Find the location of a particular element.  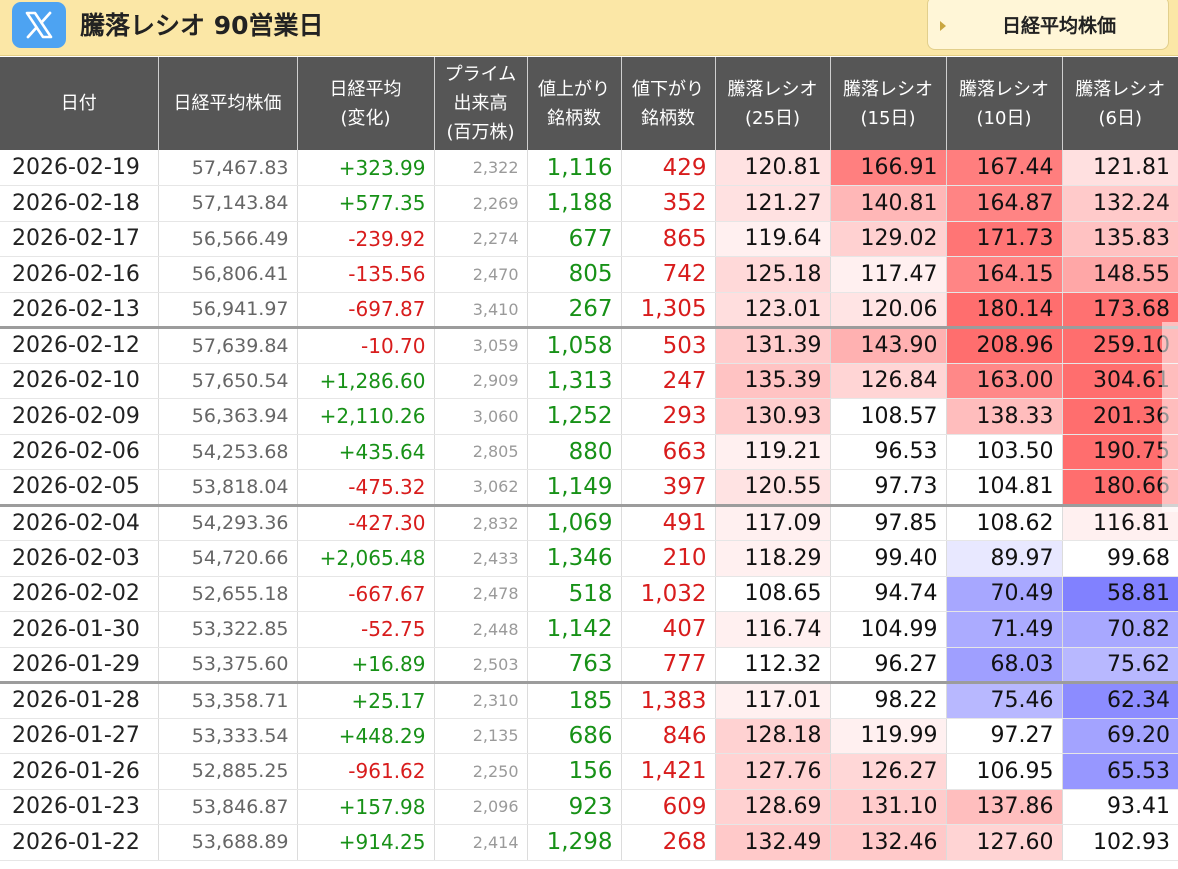

date-cell: 2026-02-12 is located at coordinates (79, 345).